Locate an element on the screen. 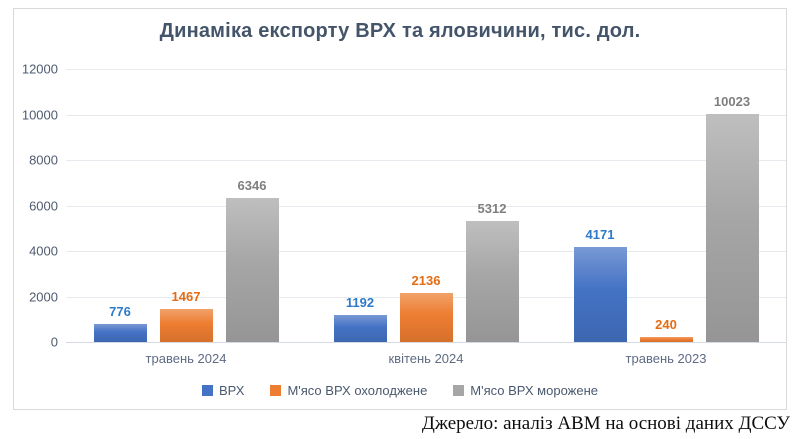  bar-slot: 10023 is located at coordinates (732, 218).